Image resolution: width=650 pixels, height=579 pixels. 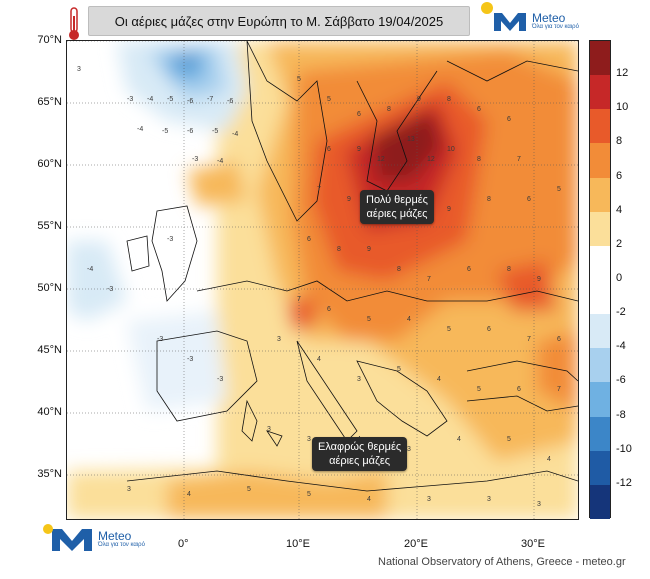 What do you see at coordinates (360, 447) in the screenshot?
I see `warm-label-line1: Ελαφρώς θερμές` at bounding box center [360, 447].